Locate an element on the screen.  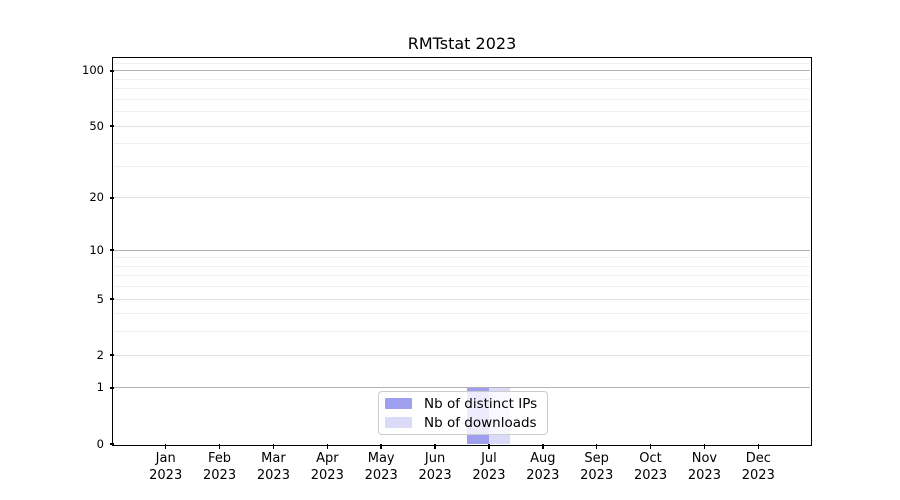
x-tickmark-apr is located at coordinates (327, 446).